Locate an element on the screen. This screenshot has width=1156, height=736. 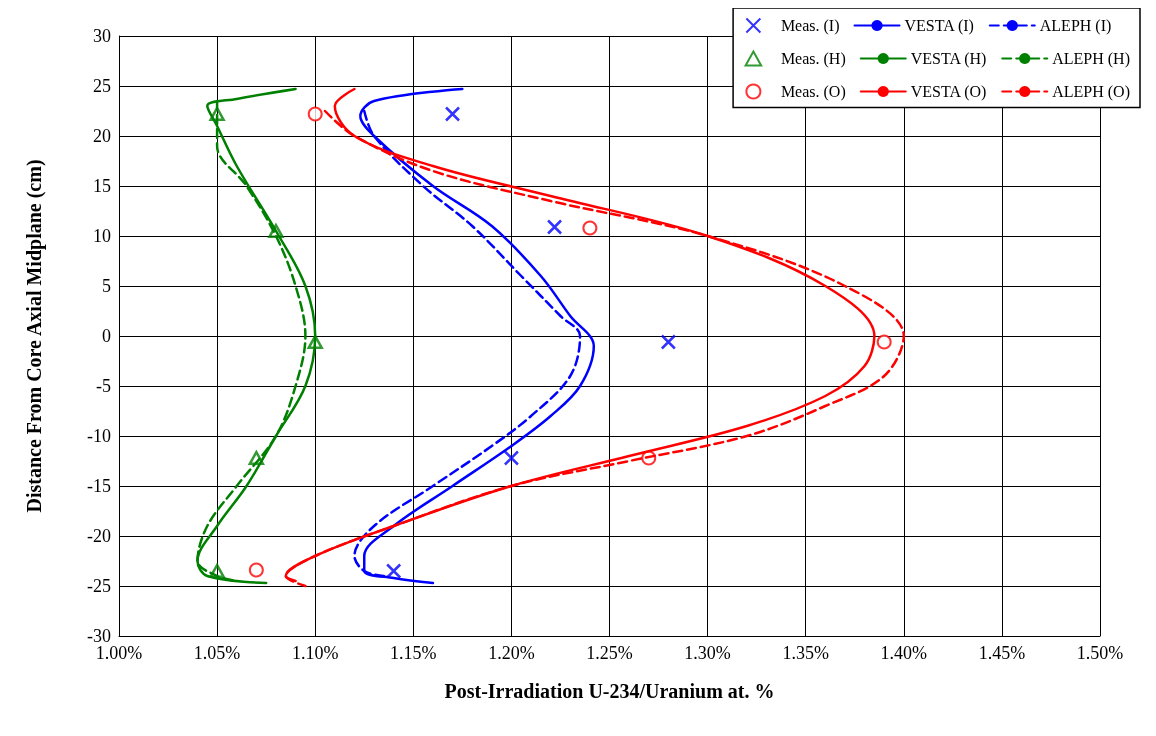
legend-label: VESTA (I) is located at coordinates (939, 26).